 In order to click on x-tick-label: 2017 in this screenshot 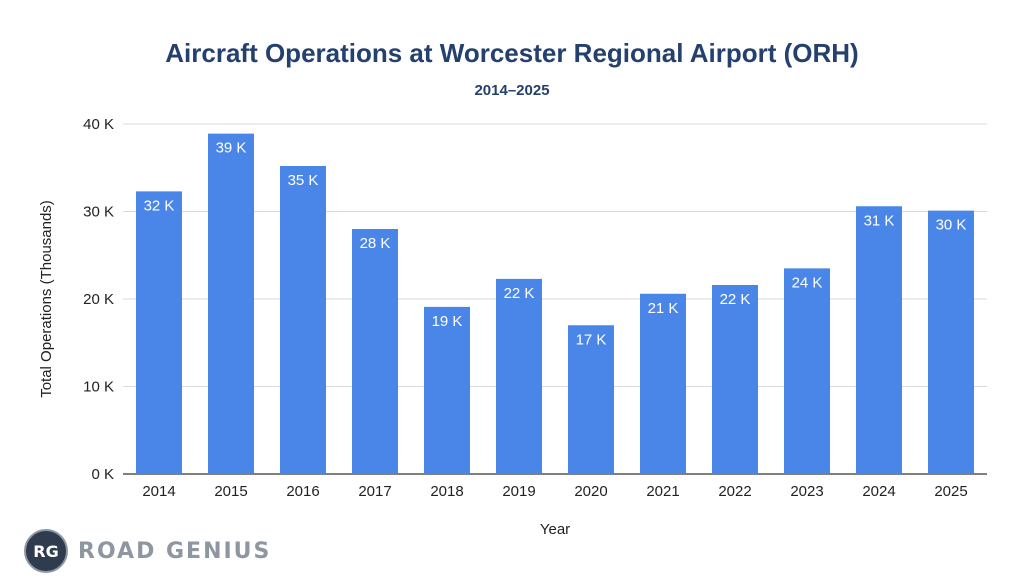, I will do `click(374, 491)`.